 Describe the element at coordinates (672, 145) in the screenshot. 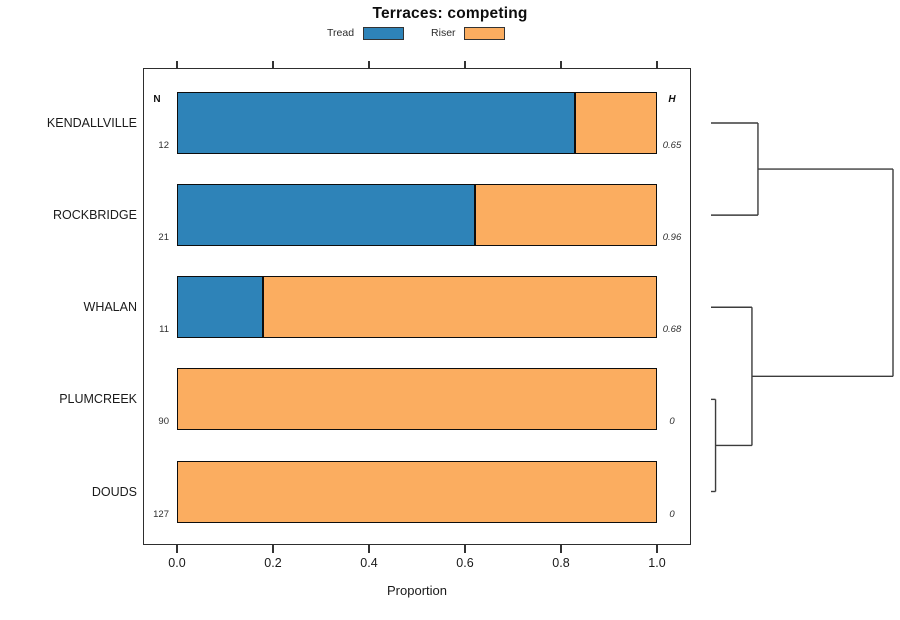

I see `h-value: 0.65` at that location.